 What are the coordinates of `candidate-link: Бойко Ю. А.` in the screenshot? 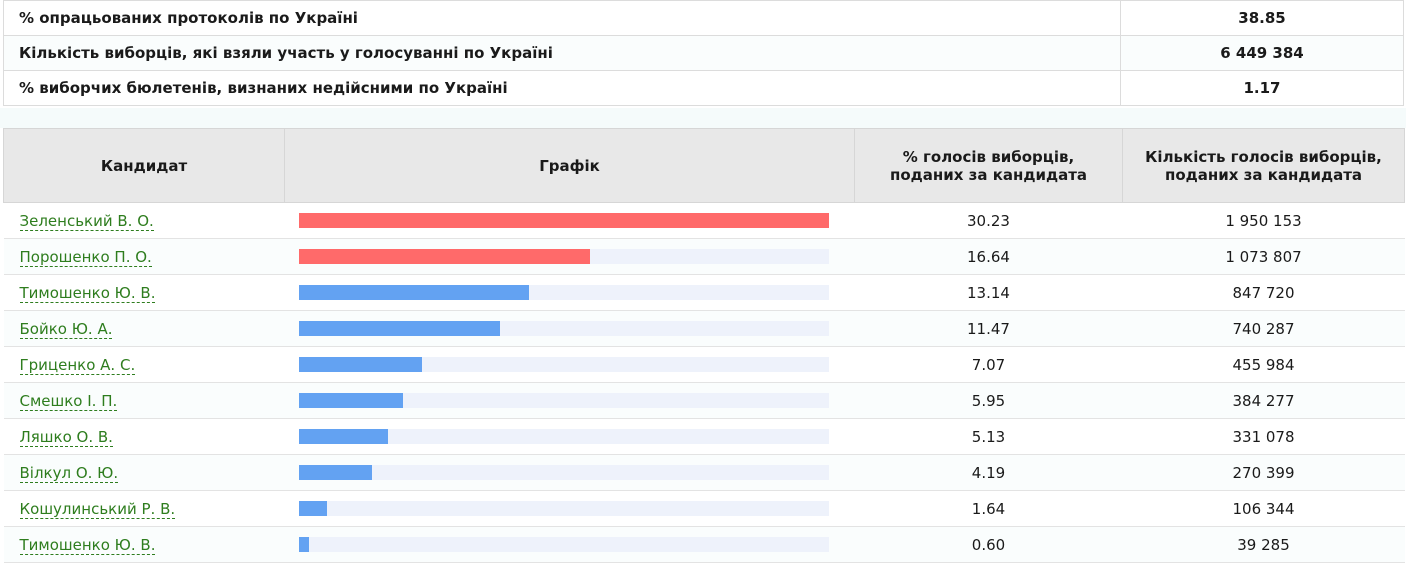 It's located at (66, 329).